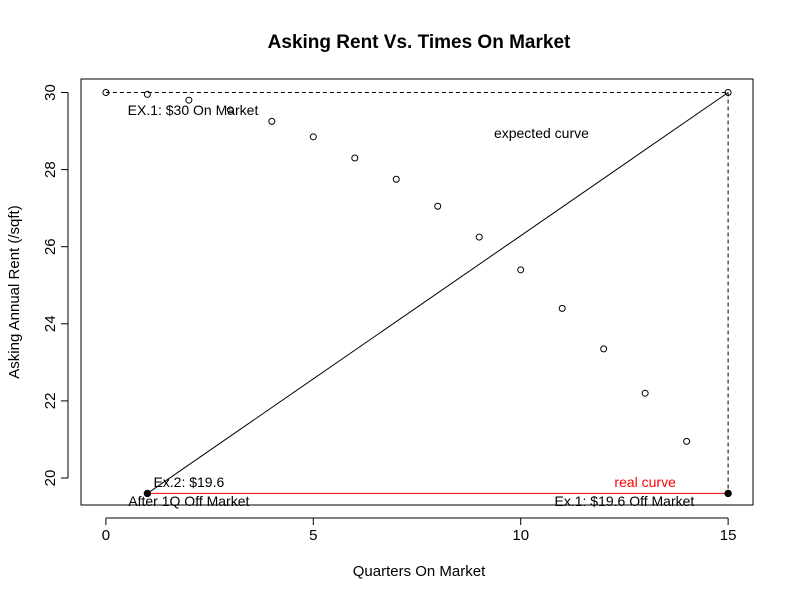  Describe the element at coordinates (55, 285) in the screenshot. I see `y-axis: 20 22 24 26 28 30` at that location.